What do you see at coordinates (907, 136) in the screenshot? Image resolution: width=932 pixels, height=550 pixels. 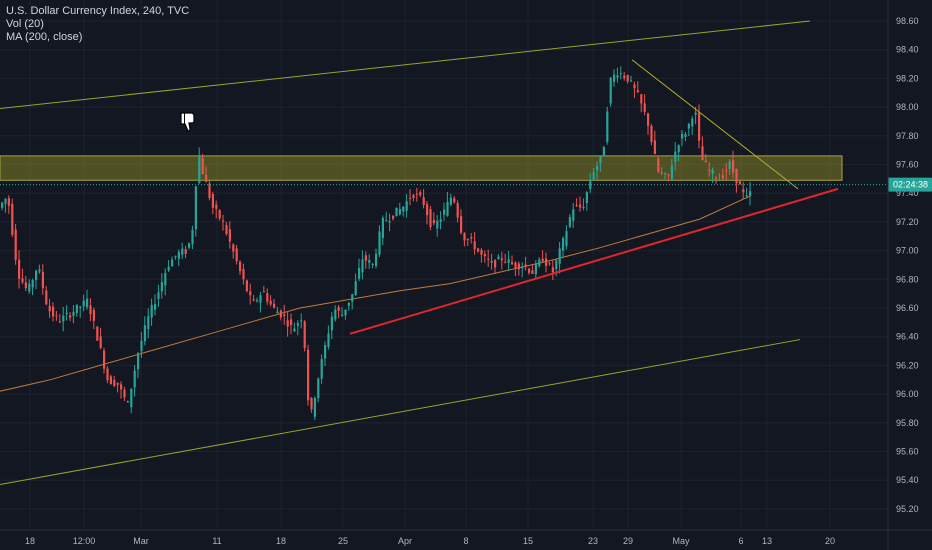 I see `y-tick-label: 97.80` at bounding box center [907, 136].